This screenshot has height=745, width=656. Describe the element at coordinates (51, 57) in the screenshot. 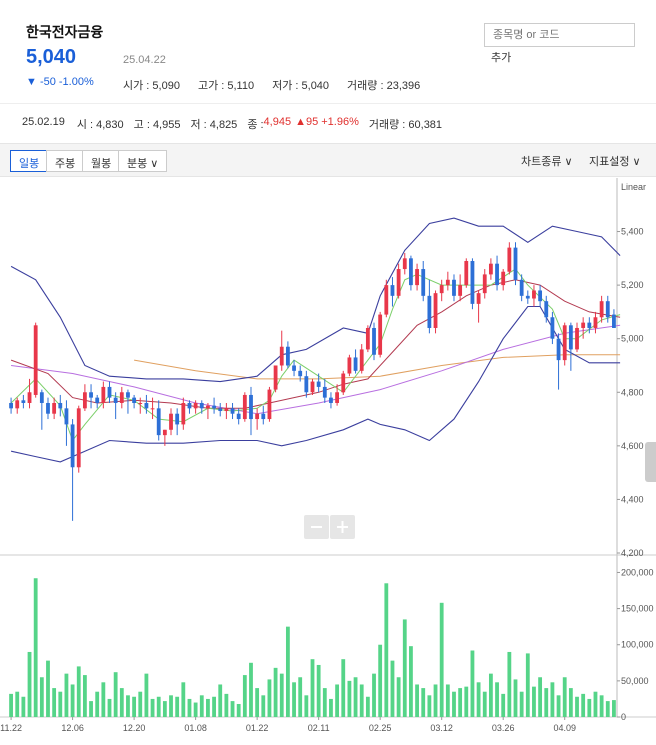

I see `current-price: 5,040` at that location.